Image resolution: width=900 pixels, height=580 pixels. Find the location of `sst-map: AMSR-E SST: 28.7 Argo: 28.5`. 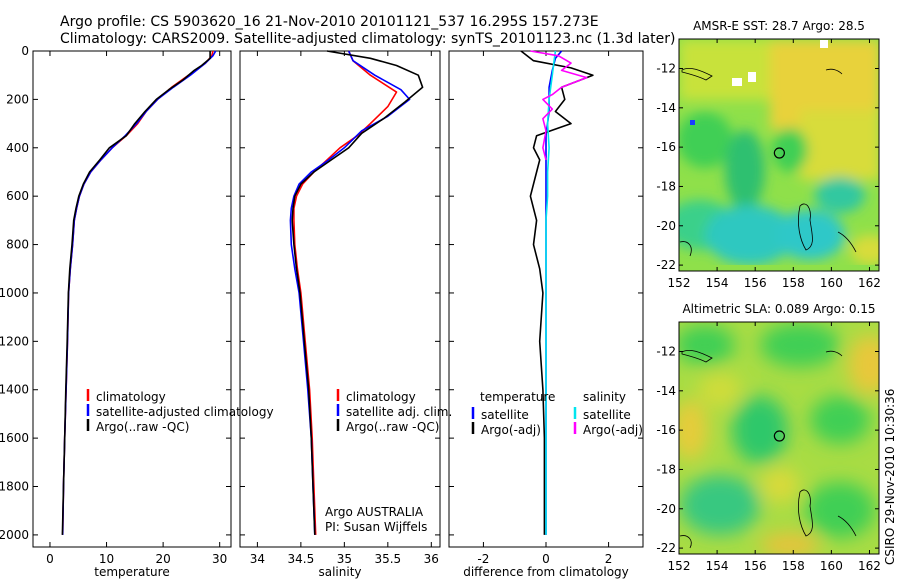

sst-map: AMSR-E SST: 28.7 Argo: 28.5 is located at coordinates (768, 154).